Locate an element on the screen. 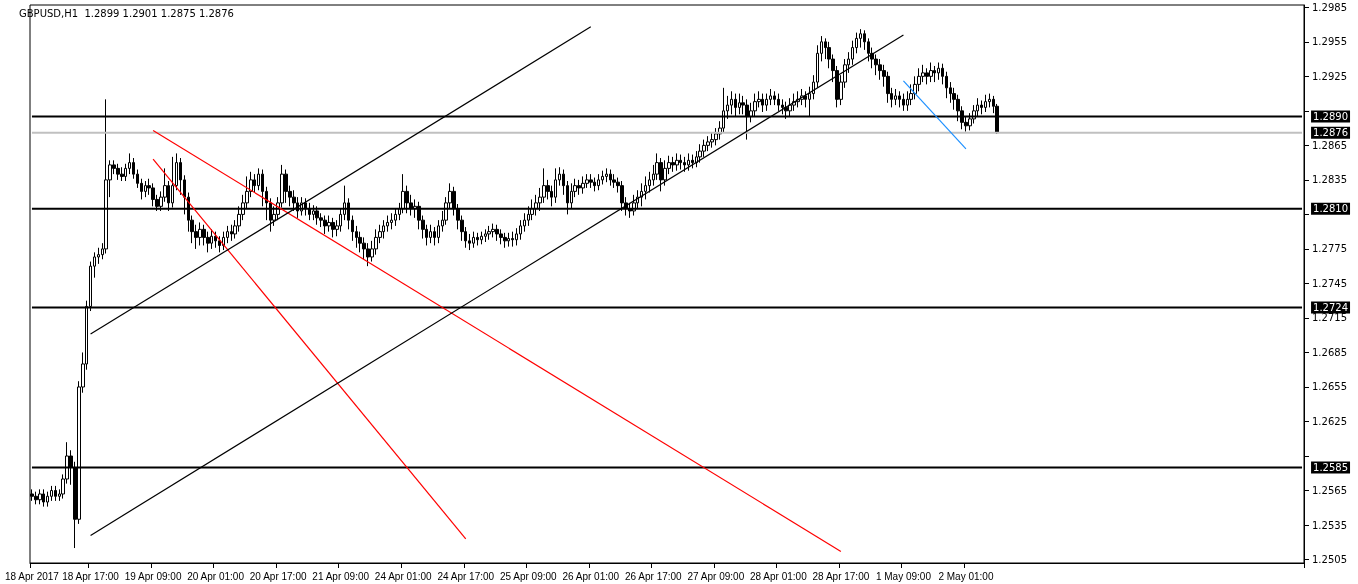  ref-line-label: 1.2876 is located at coordinates (1331, 133).